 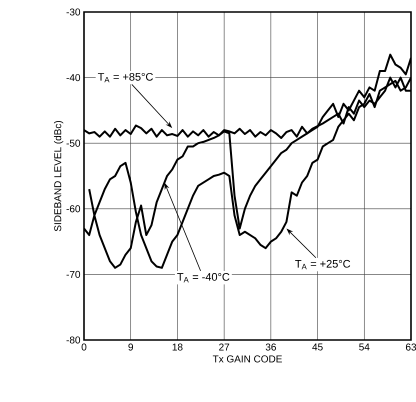 I want to click on x-tick-label: 63, so click(x=411, y=347).